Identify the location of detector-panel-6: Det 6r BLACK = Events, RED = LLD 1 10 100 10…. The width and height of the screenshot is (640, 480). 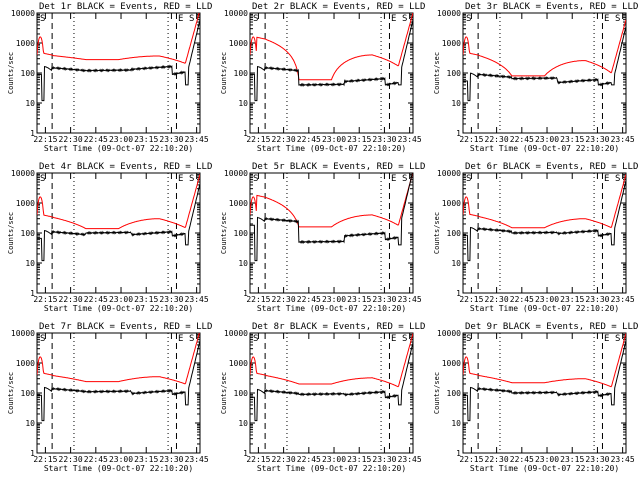
(535, 237).